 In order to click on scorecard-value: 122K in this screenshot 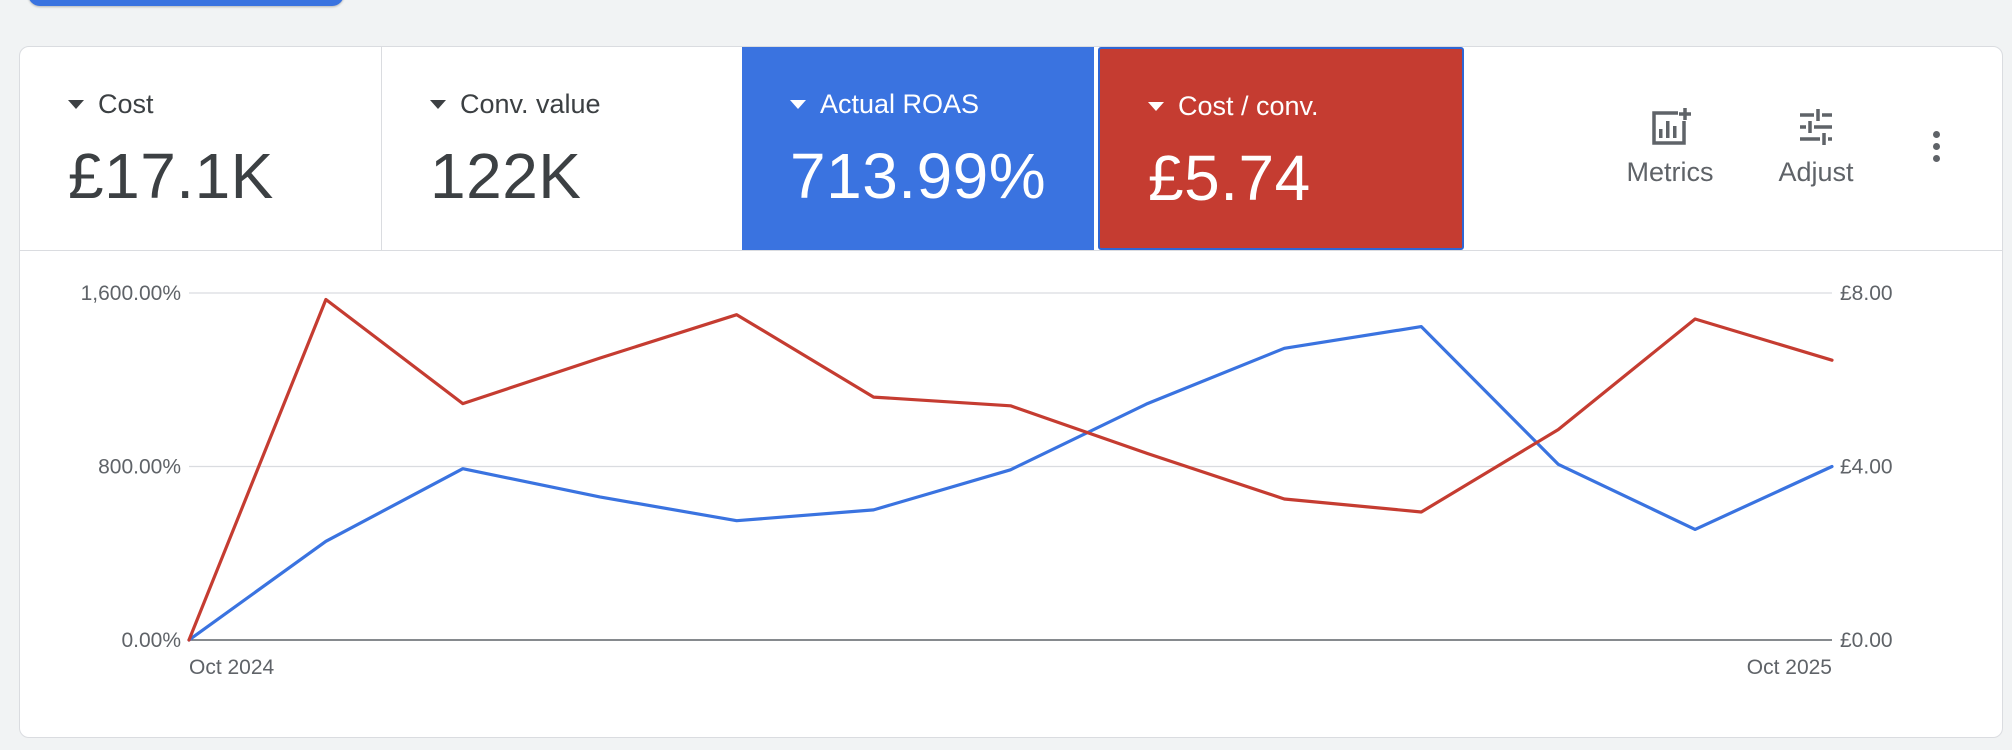, I will do `click(506, 176)`.